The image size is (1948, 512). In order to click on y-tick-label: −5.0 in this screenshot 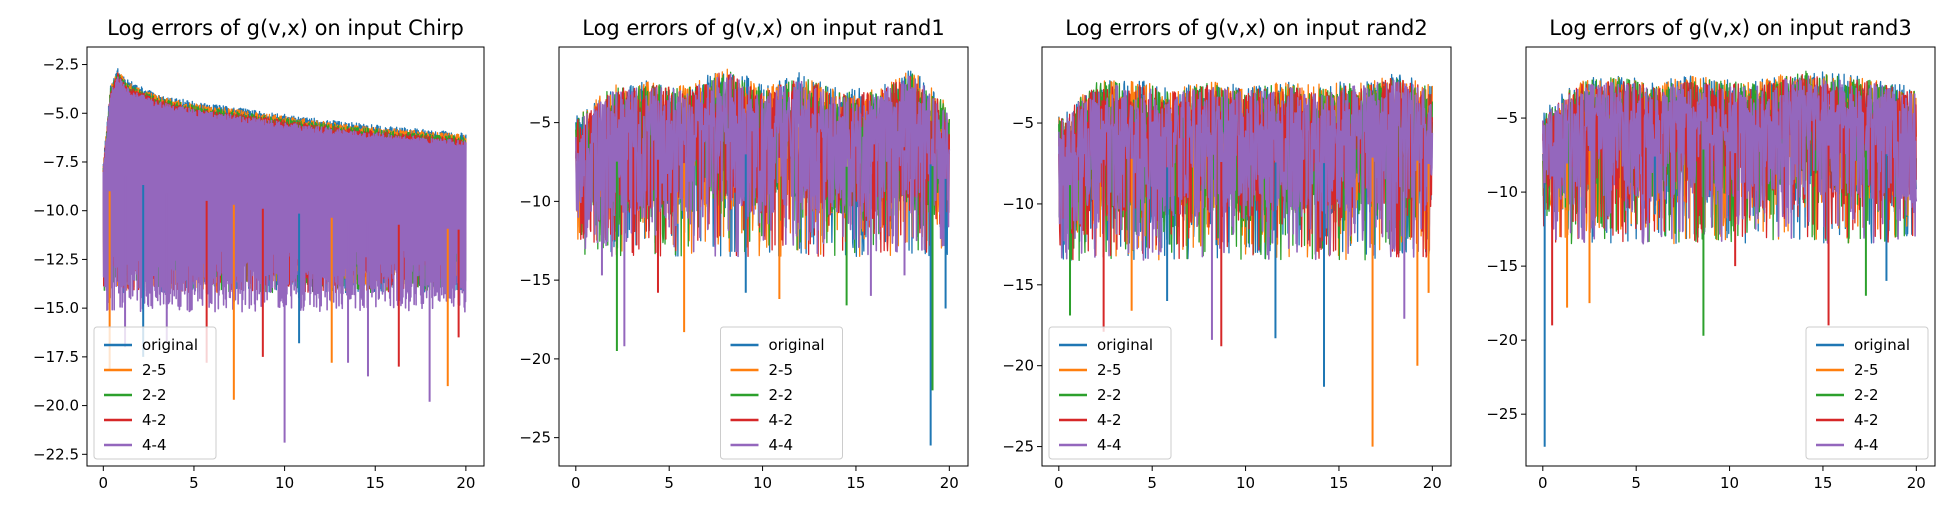, I will do `click(61, 113)`.